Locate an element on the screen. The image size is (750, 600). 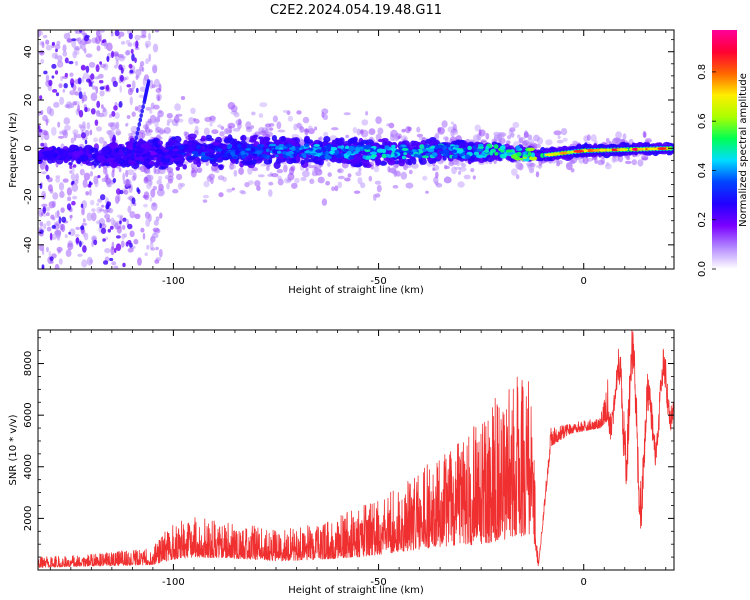
colorbar-gradient is located at coordinates (724, 149).